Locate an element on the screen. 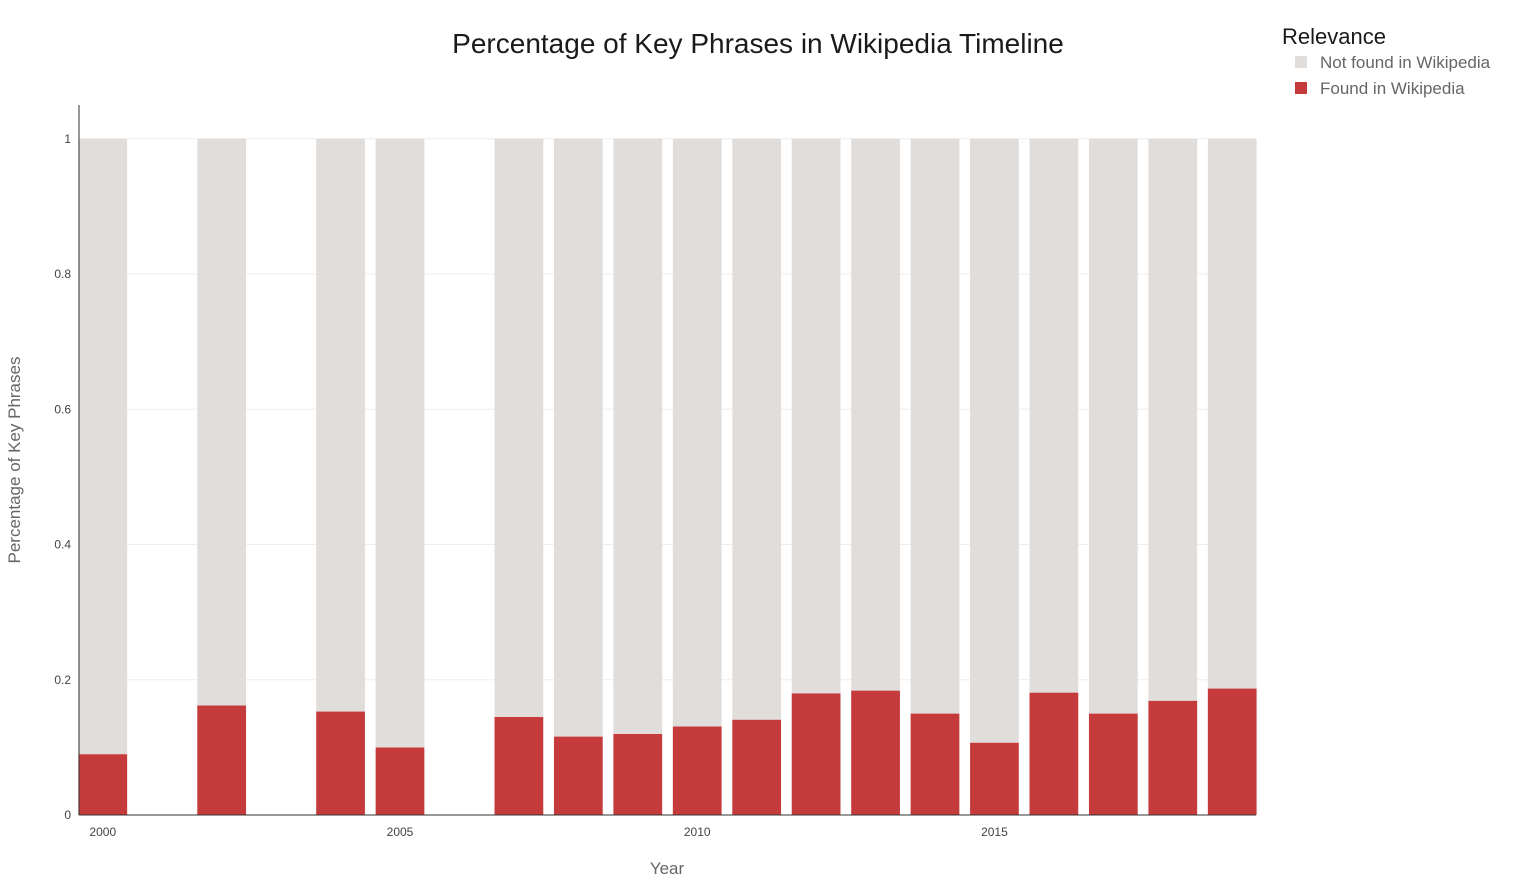  y-tick-label: 0.4 is located at coordinates (62, 545).